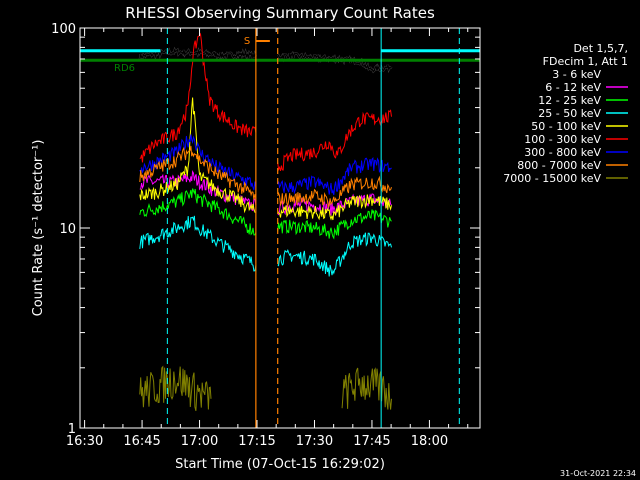 Image resolution: width=640 pixels, height=480 pixels. Describe the element at coordinates (280, 464) in the screenshot. I see `x-axis-label: Start Time (07-Oct-15 16:29:02)` at that location.